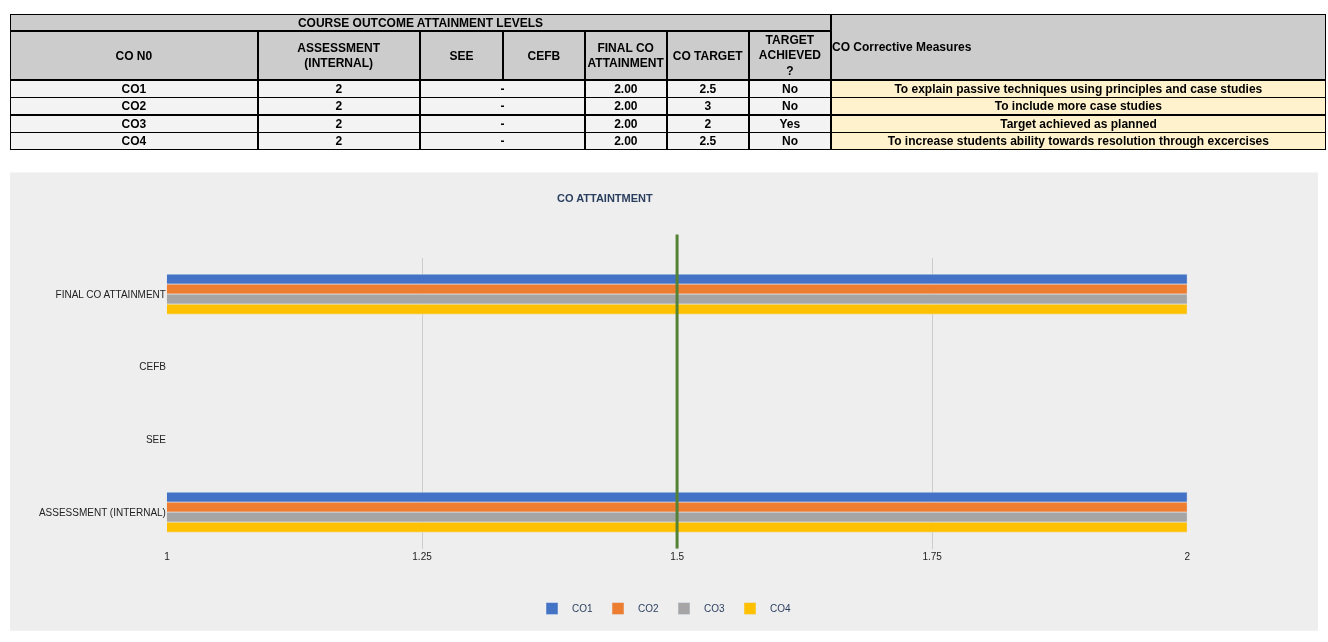 The height and width of the screenshot is (642, 1328). What do you see at coordinates (780, 609) in the screenshot?
I see `legend-label: CO4` at bounding box center [780, 609].